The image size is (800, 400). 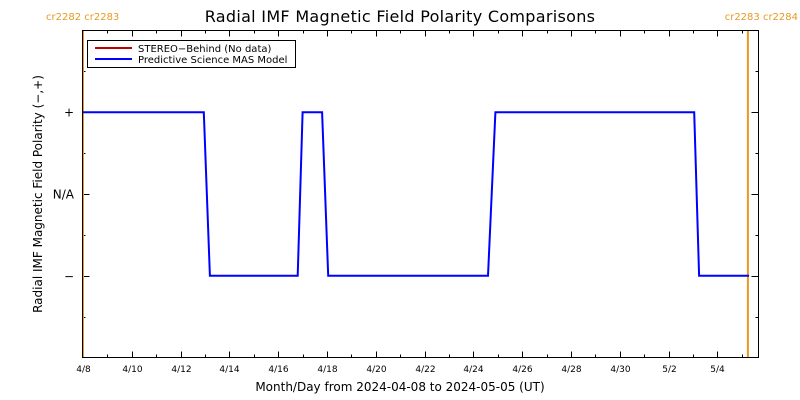 I want to click on y-tick-label: N/A, so click(x=64, y=195).